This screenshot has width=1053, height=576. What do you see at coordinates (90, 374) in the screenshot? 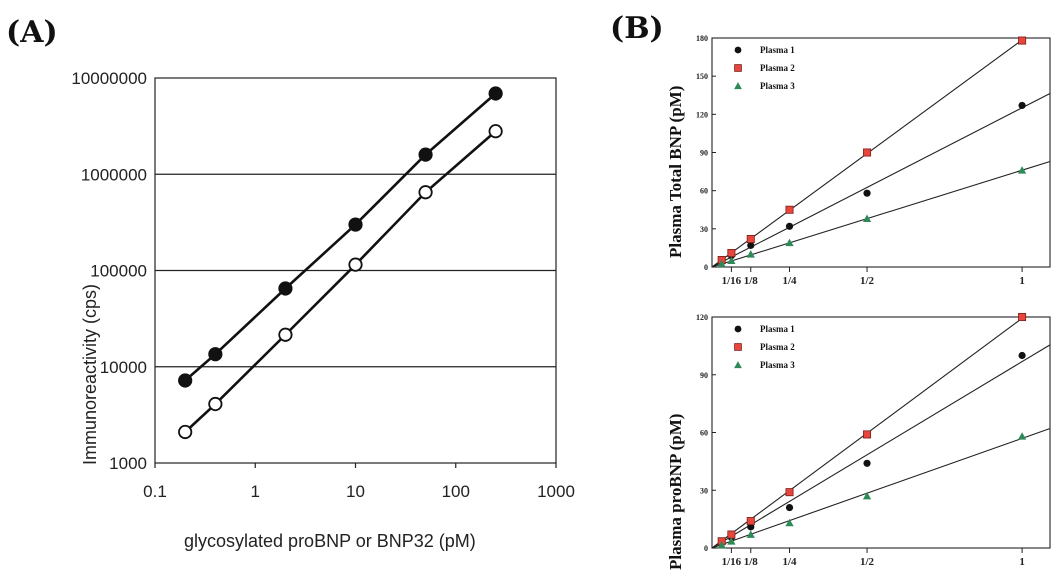
I see `panel-a-y-axis-label: Immunoreactivity (cps)` at bounding box center [90, 374].